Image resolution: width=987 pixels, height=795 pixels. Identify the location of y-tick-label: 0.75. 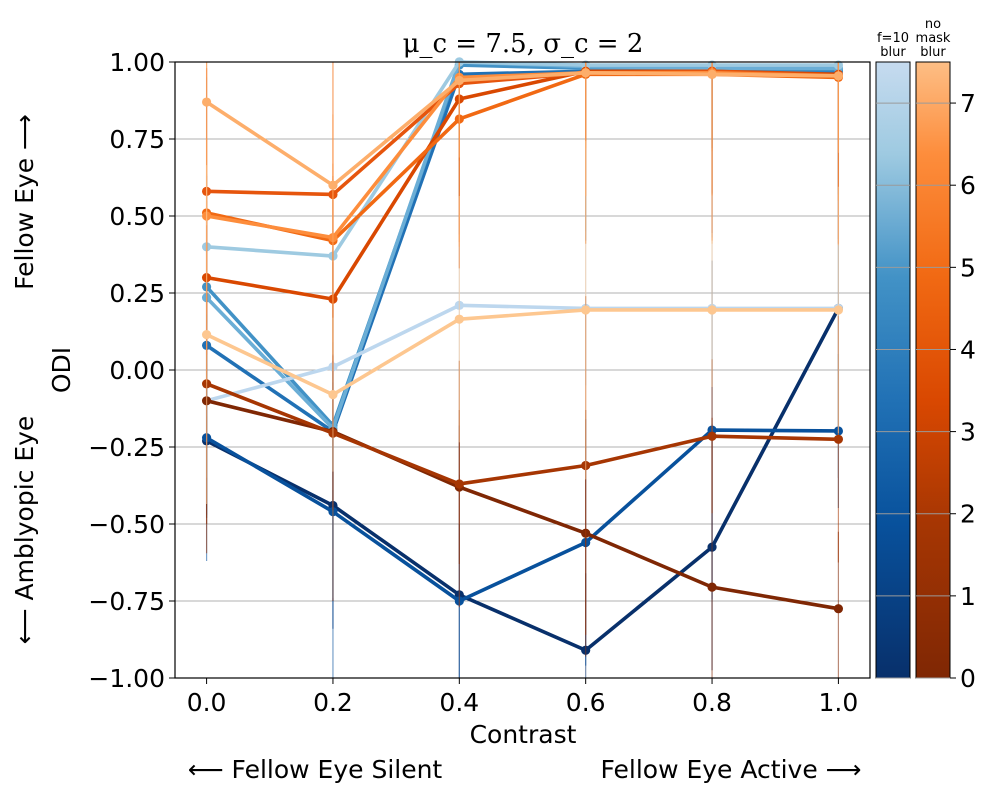
(137, 139).